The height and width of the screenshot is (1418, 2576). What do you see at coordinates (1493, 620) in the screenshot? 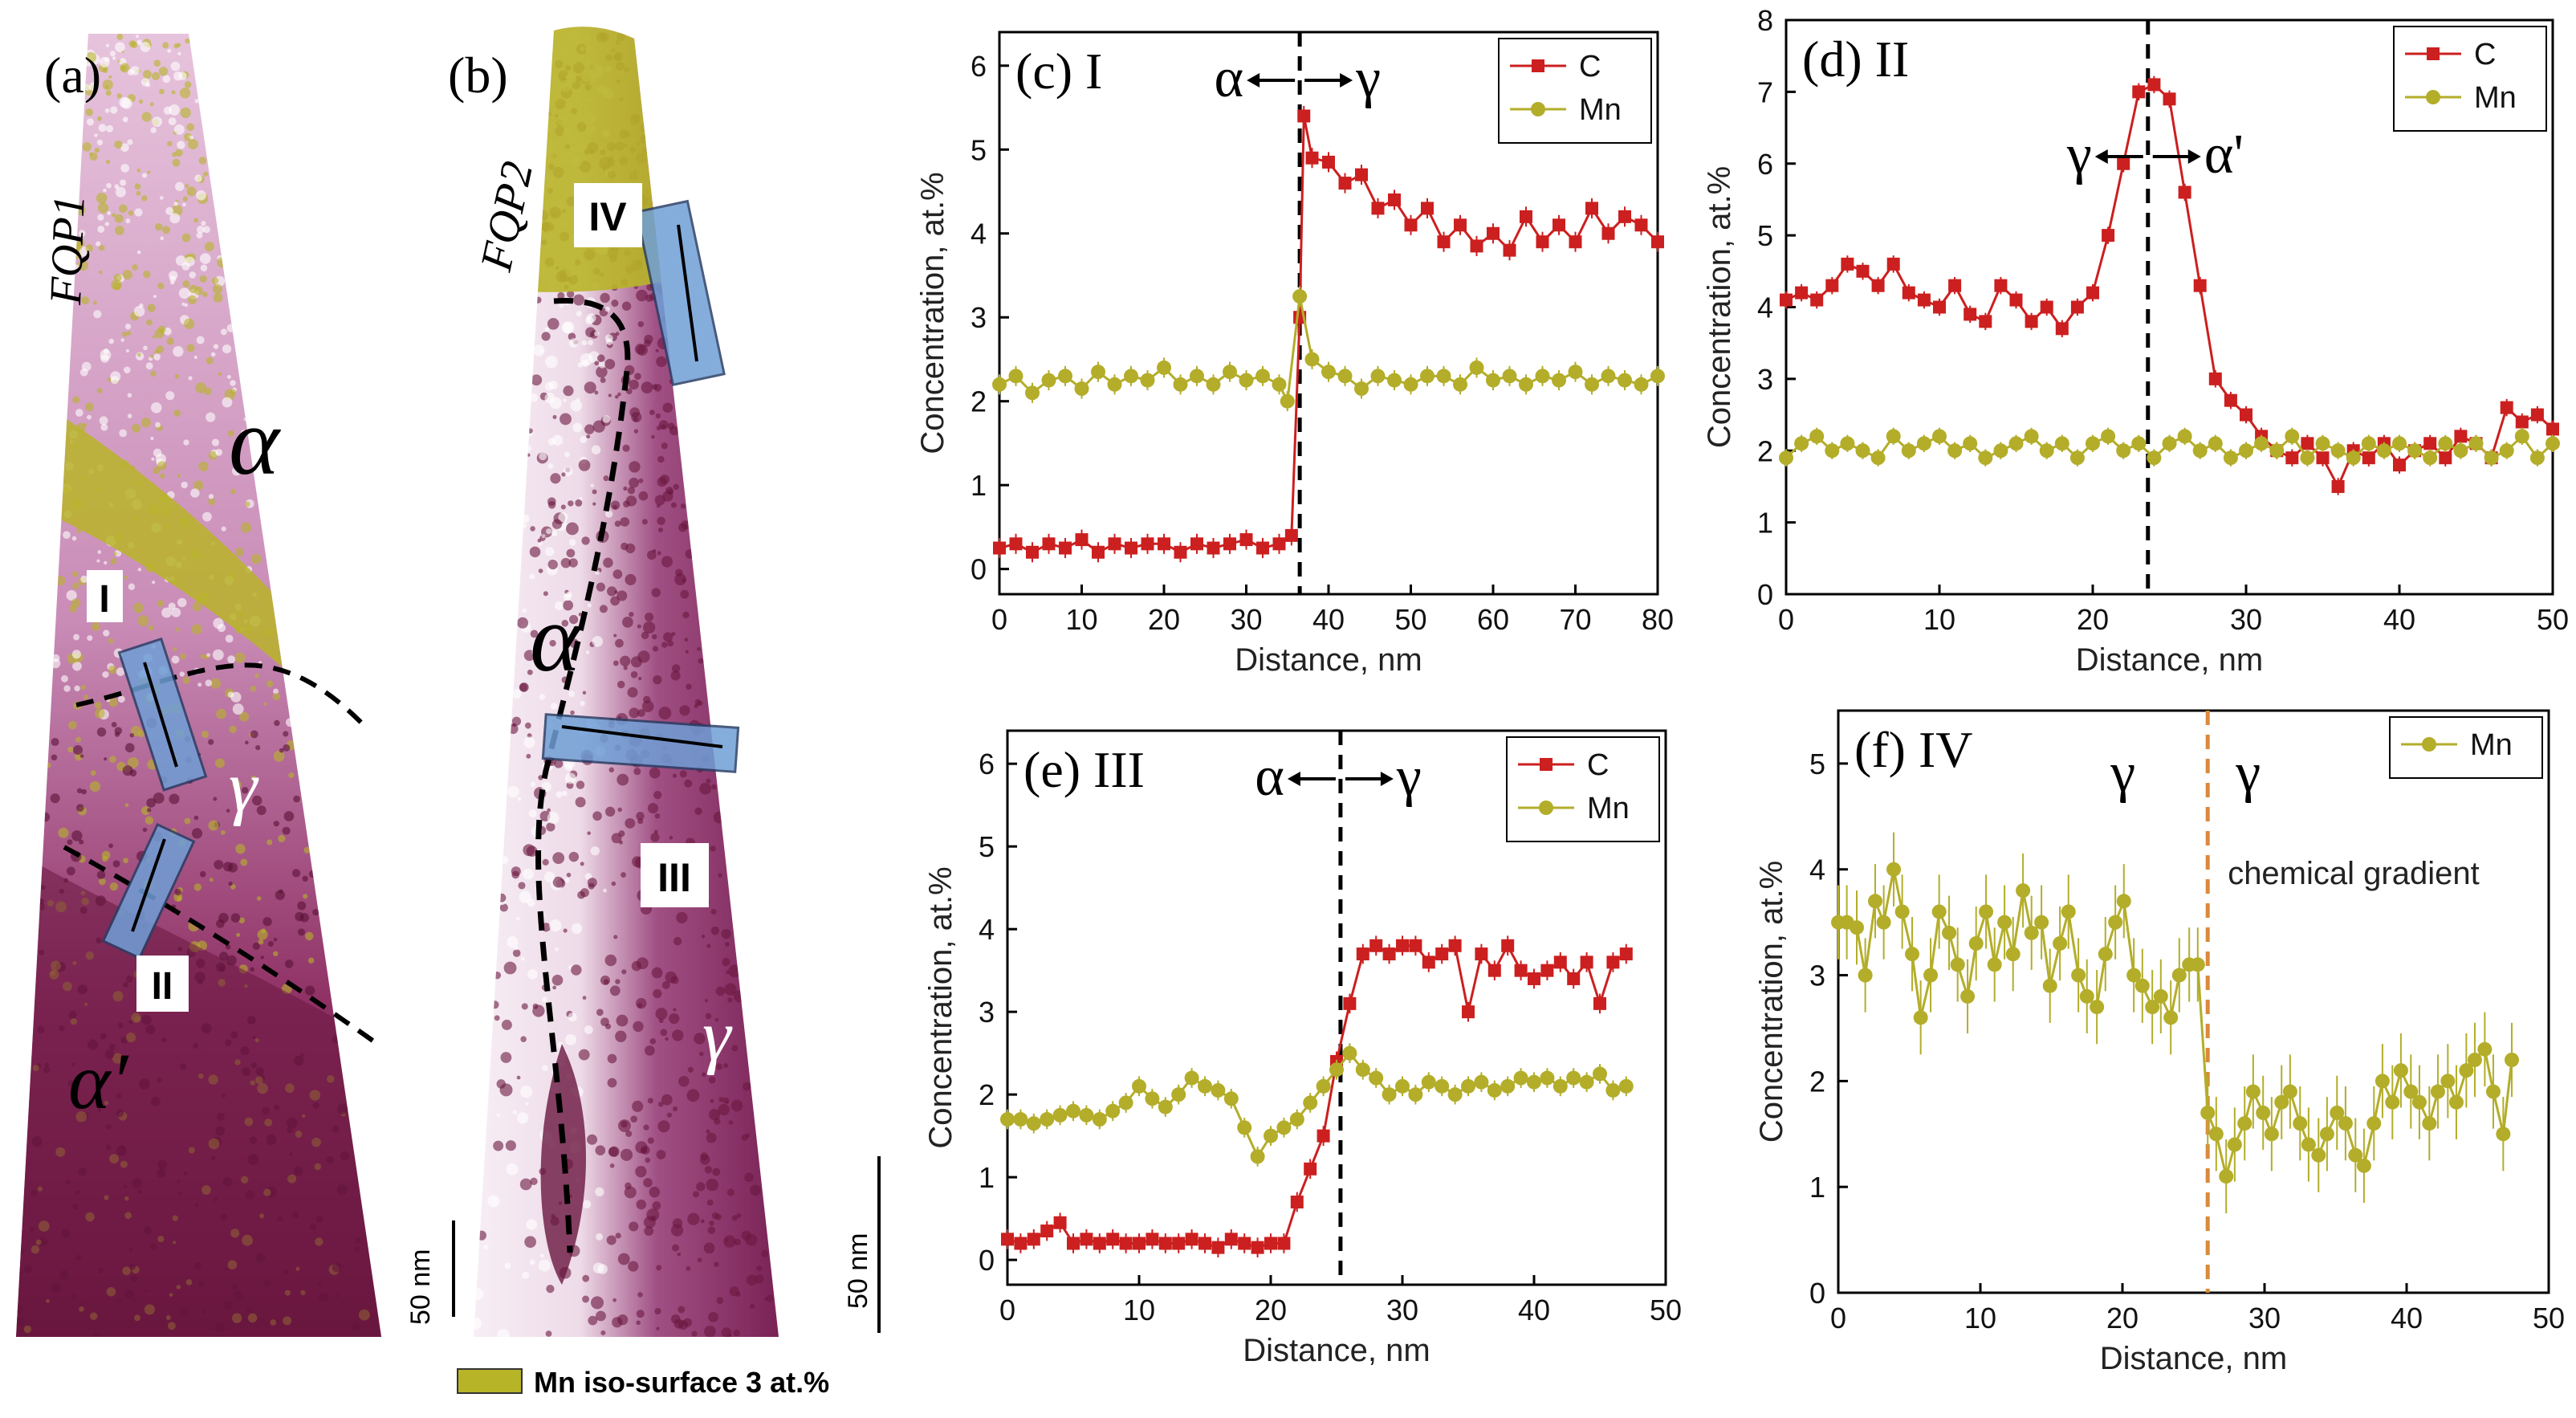
I see `x-tick-label: 60` at bounding box center [1493, 620].